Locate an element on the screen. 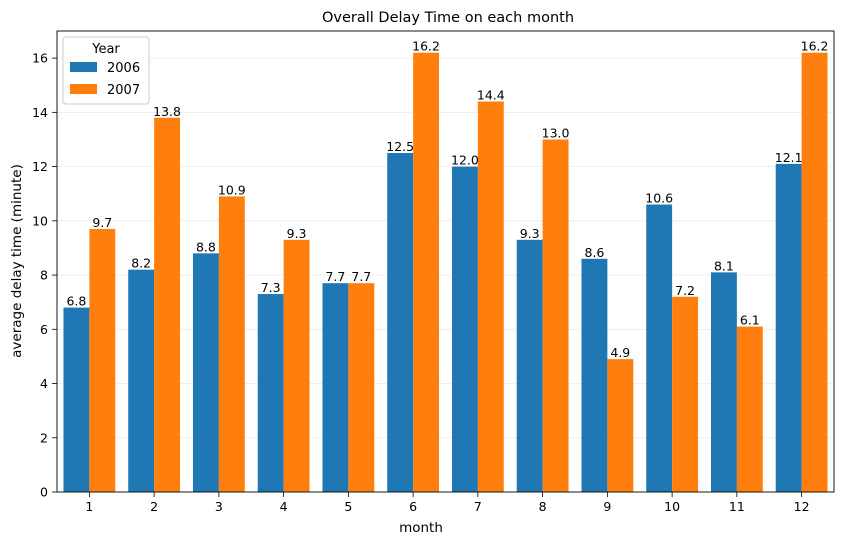 This screenshot has height=545, width=842. legend-swatch-2006 is located at coordinates (83, 67).